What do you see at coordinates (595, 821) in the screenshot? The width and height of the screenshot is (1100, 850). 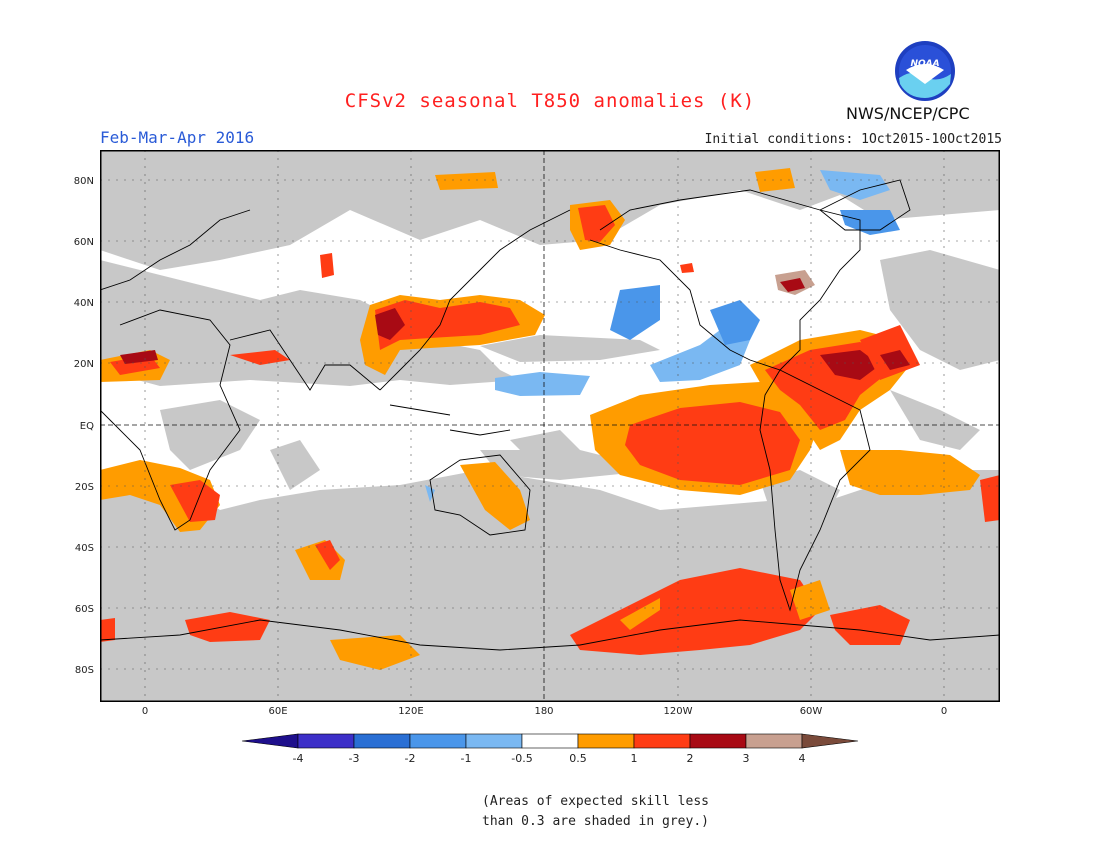 I see `footnote-line: than 0.3 are shaded in grey.)` at bounding box center [595, 821].